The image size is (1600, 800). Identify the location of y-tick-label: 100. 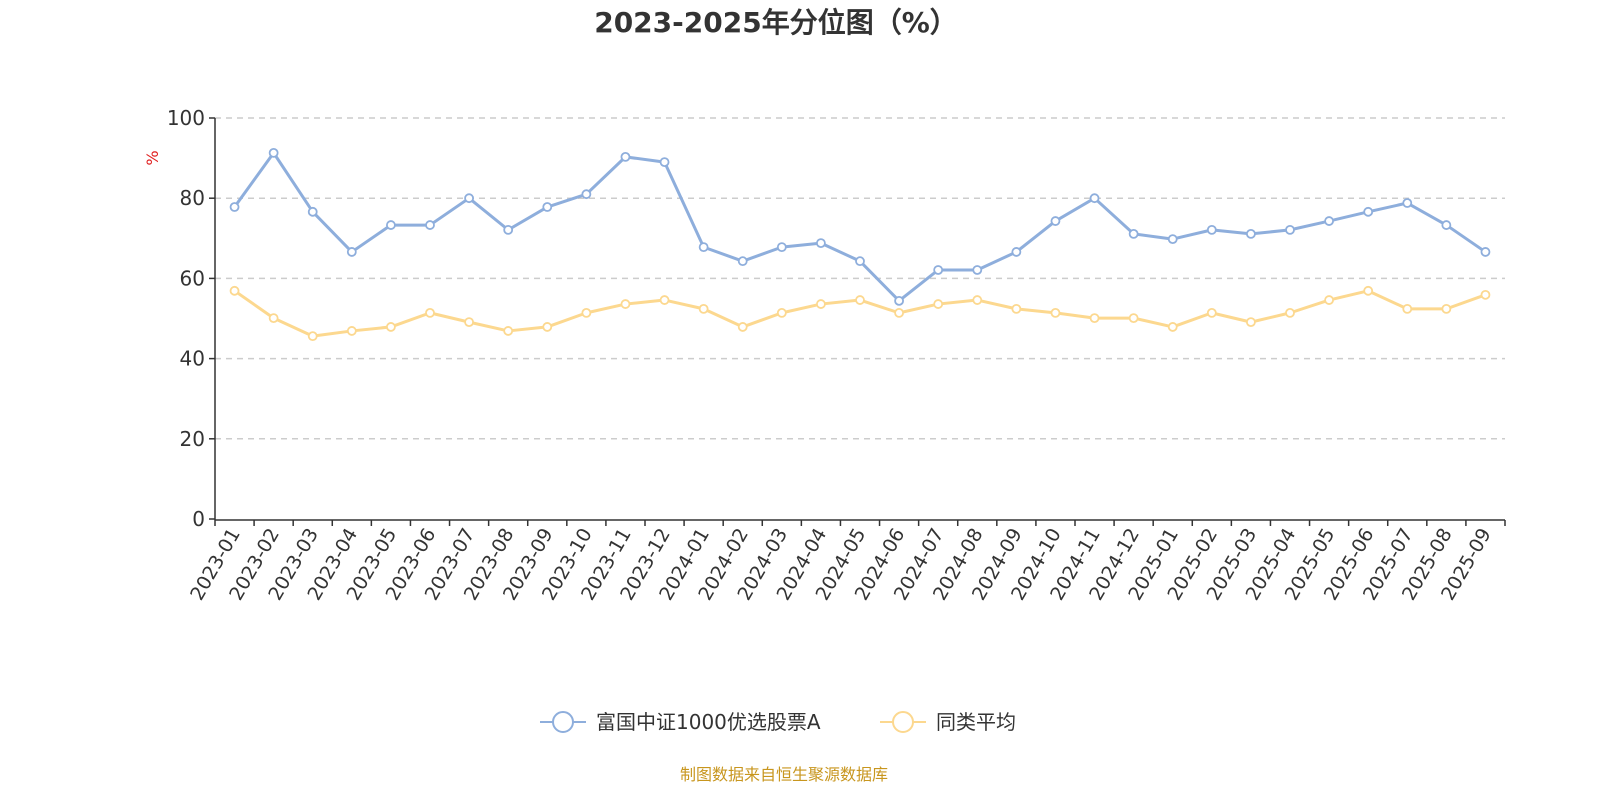
(186, 118).